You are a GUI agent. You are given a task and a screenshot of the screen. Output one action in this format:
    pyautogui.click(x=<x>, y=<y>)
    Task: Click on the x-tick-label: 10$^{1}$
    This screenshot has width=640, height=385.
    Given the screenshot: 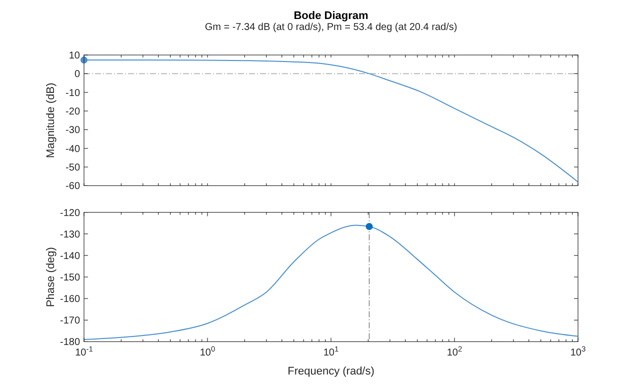 What is the action you would take?
    pyautogui.click(x=331, y=351)
    